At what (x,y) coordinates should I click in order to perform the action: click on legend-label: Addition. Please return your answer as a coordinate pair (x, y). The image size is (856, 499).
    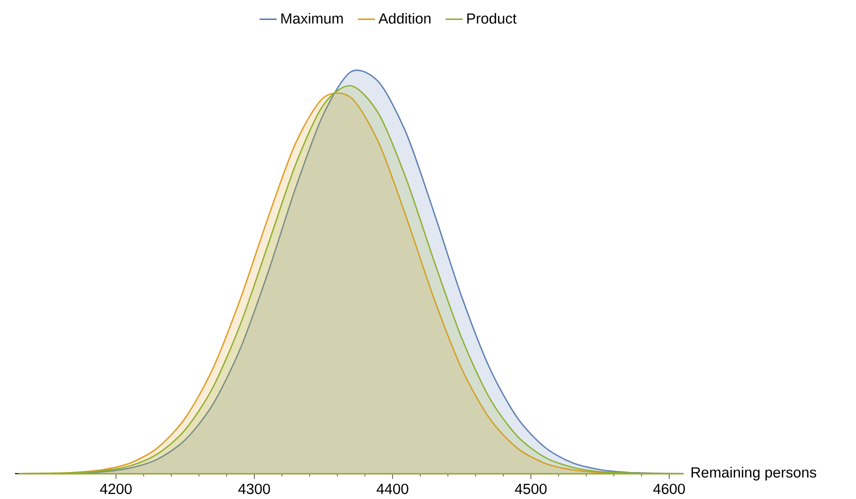
    Looking at the image, I should click on (404, 18).